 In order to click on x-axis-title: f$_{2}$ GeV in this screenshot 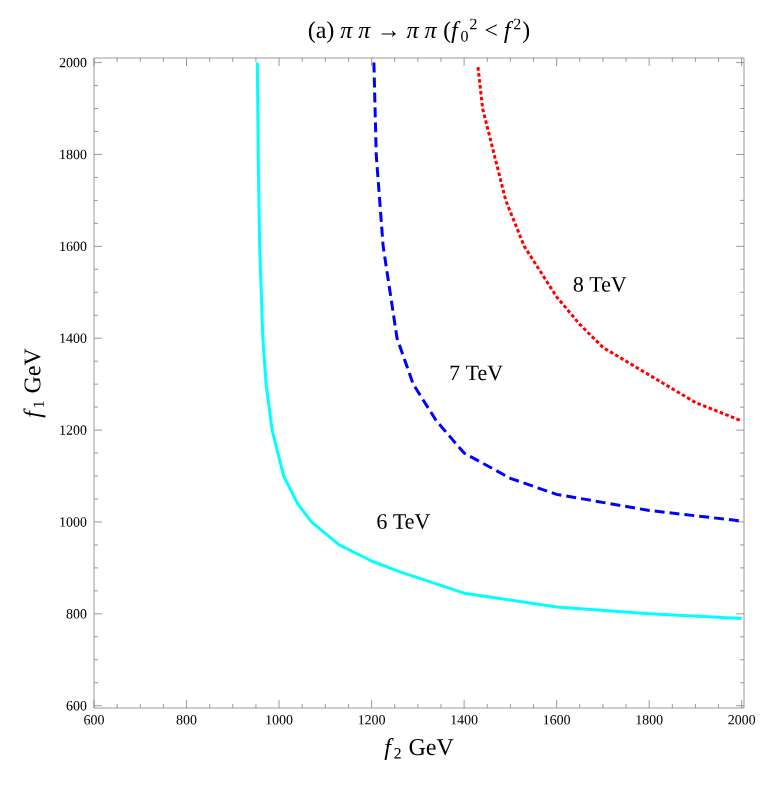, I will do `click(419, 749)`.